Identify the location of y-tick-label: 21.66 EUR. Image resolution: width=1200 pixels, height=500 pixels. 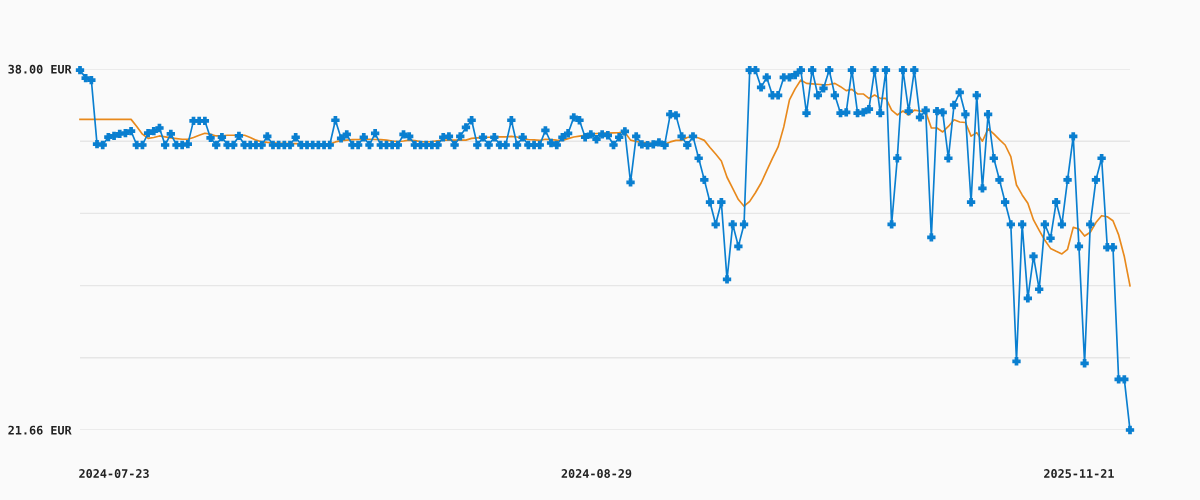
(40, 430).